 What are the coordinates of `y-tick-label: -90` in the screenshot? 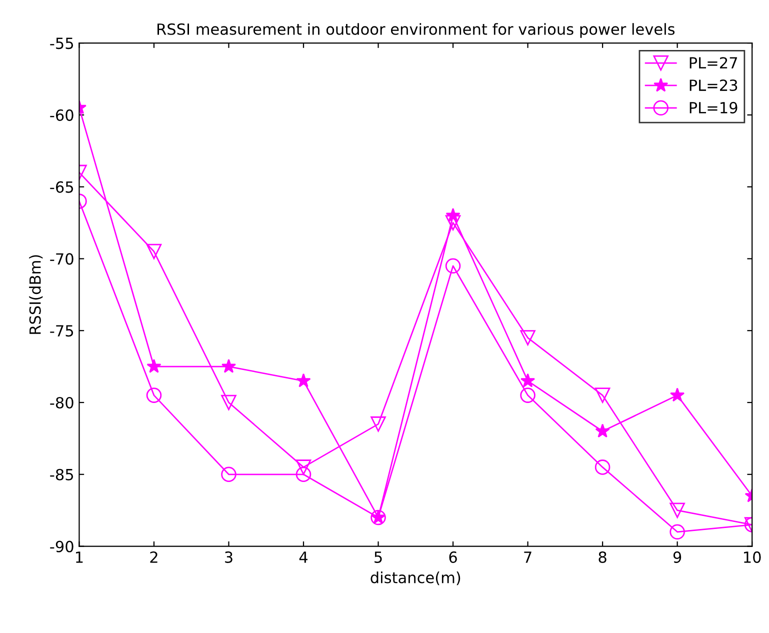 It's located at (62, 546).